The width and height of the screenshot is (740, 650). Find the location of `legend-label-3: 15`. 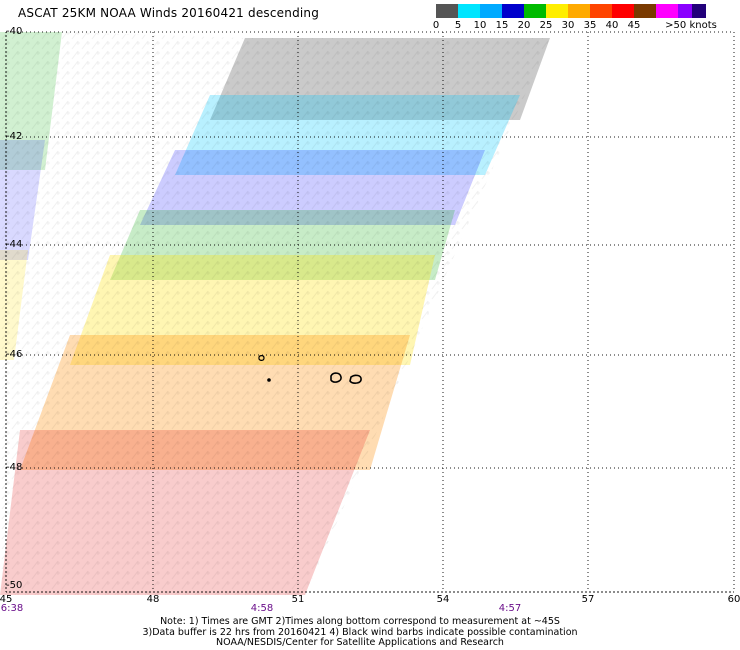

legend-label-3: 15 is located at coordinates (502, 25).